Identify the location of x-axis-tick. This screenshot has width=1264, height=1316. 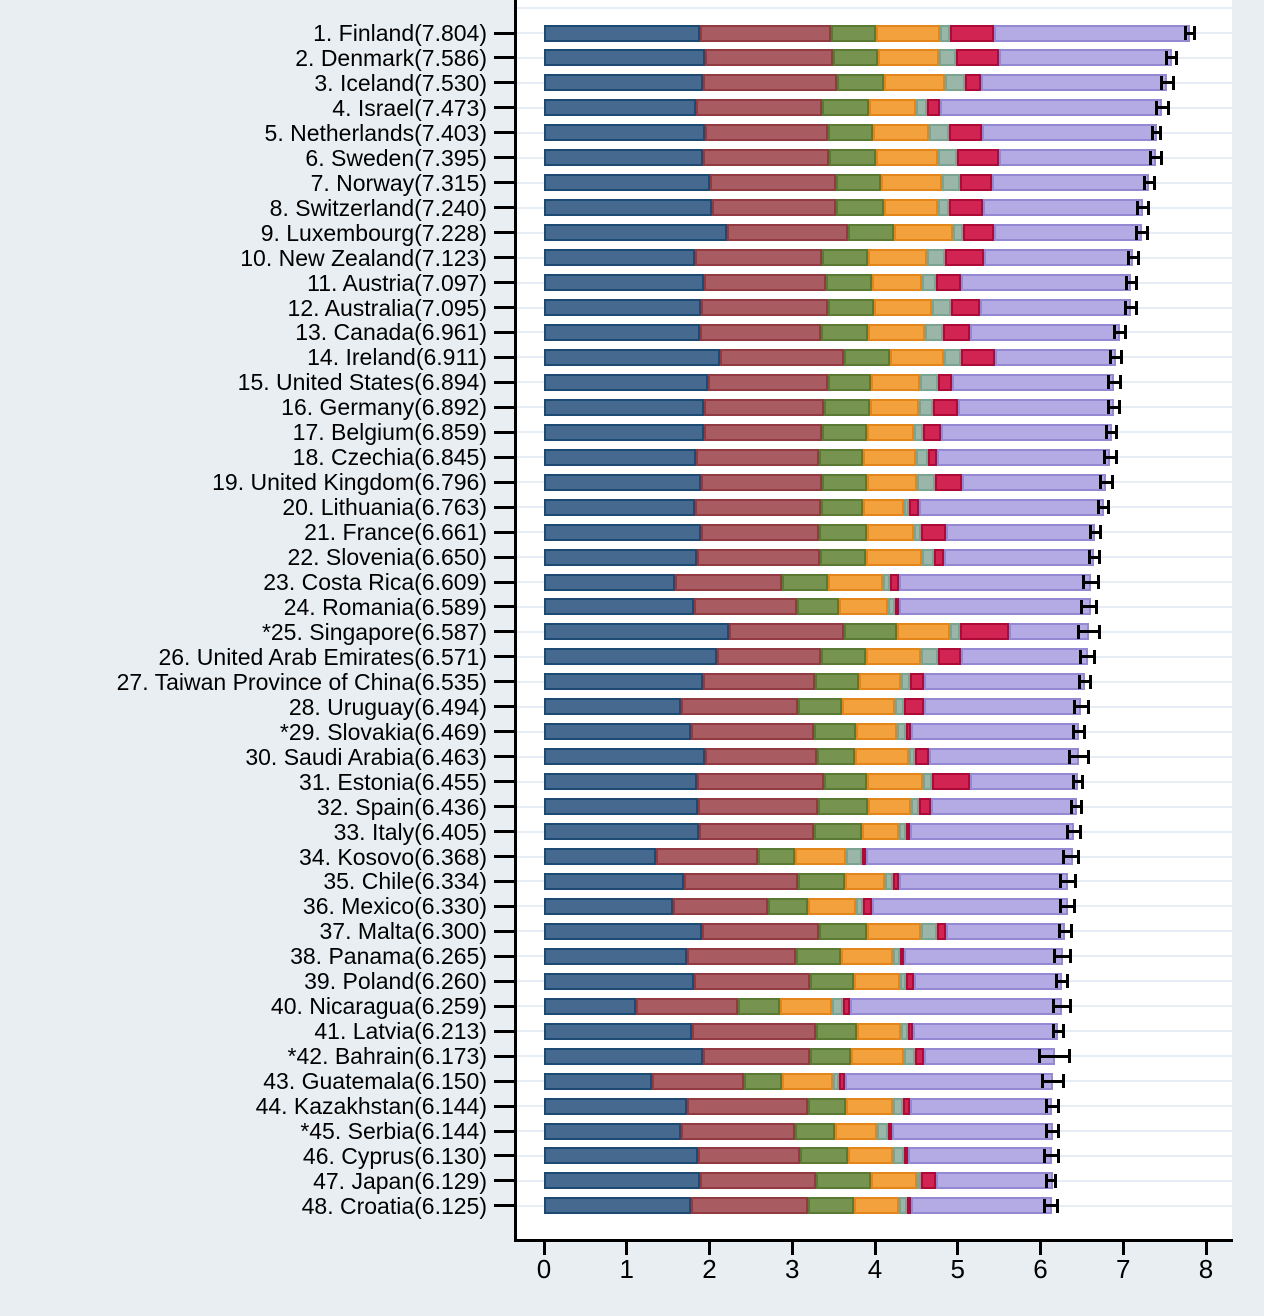
(1123, 1248).